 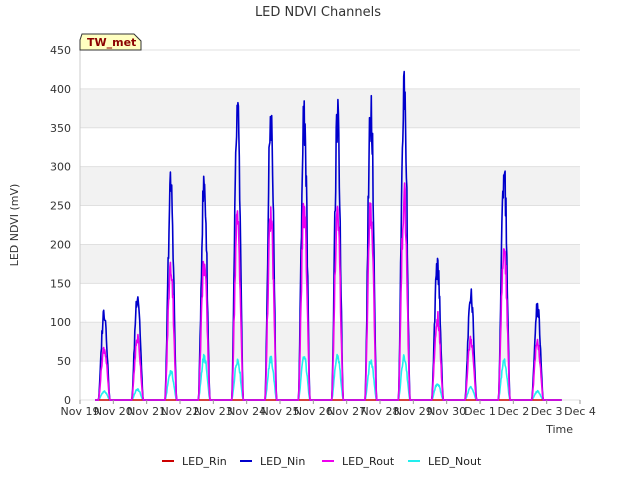 What do you see at coordinates (60, 322) in the screenshot?
I see `y-tick-label: 100` at bounding box center [60, 322].